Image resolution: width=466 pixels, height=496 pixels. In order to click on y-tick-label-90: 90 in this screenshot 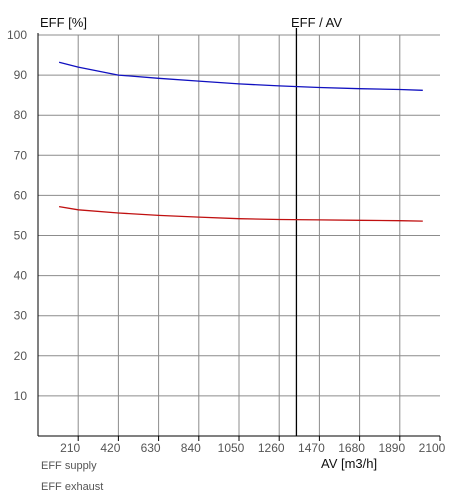, I will do `click(21, 75)`.